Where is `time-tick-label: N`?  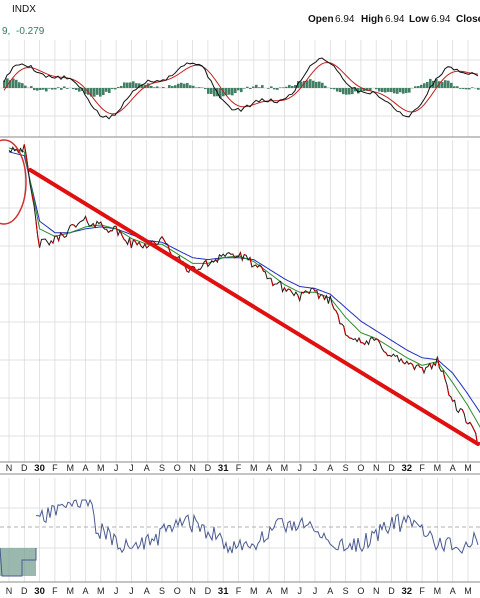
time-tick-label: N is located at coordinates (376, 468).